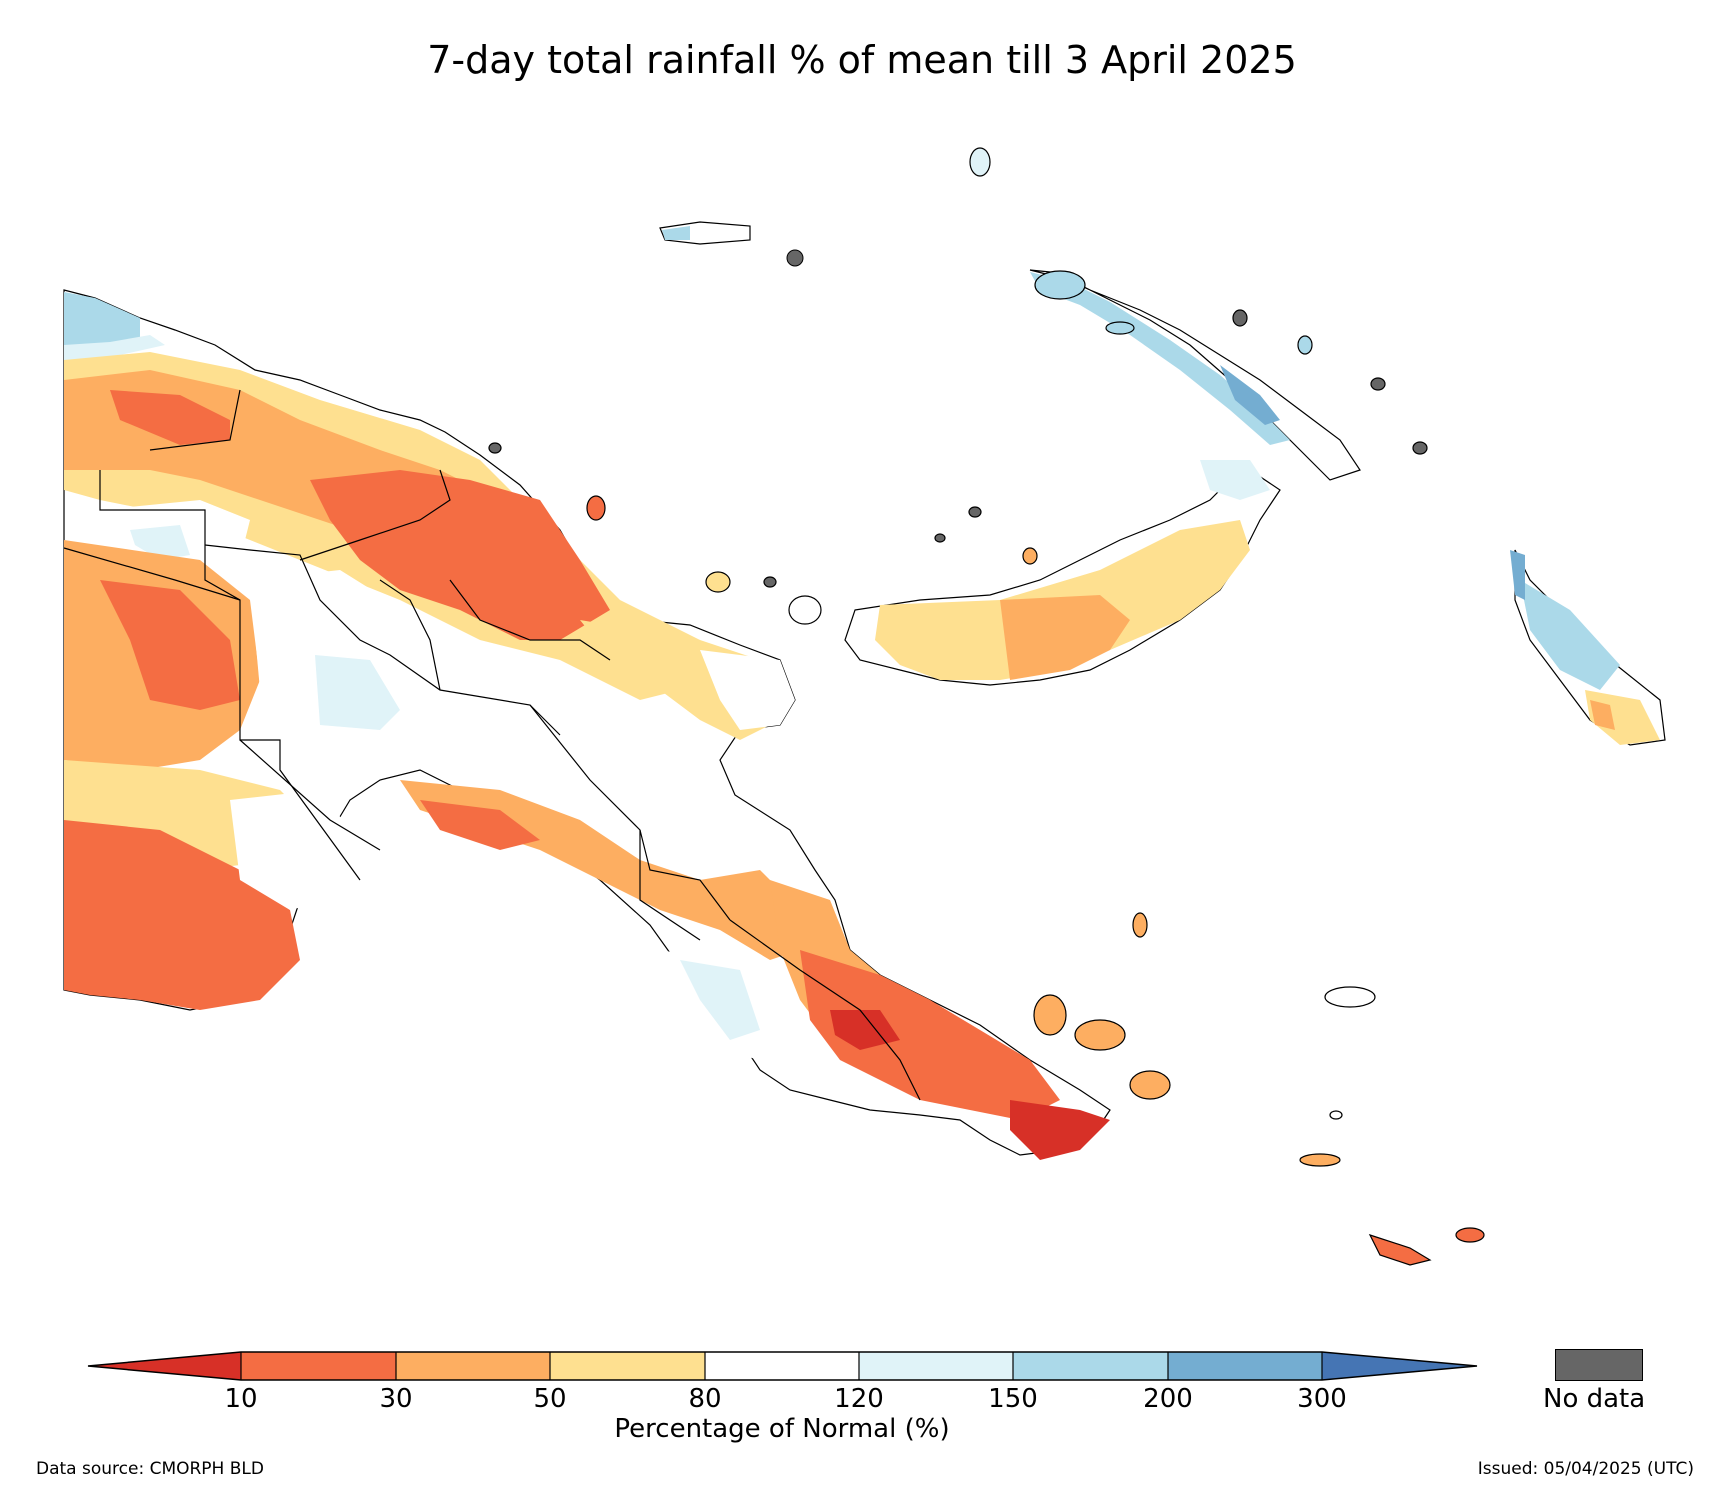 This screenshot has width=1724, height=1494. Describe the element at coordinates (290, 850) in the screenshot. I see `zone-white-southwest` at that location.